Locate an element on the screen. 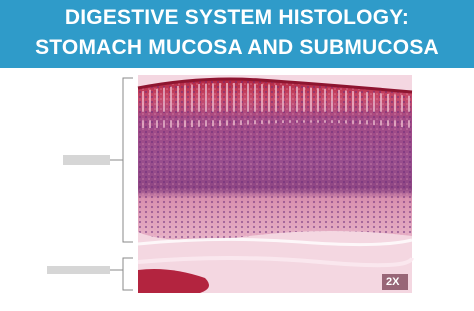  title-line: DIGESTIVE SYSTEM HISTOLOGY: is located at coordinates (237, 17).